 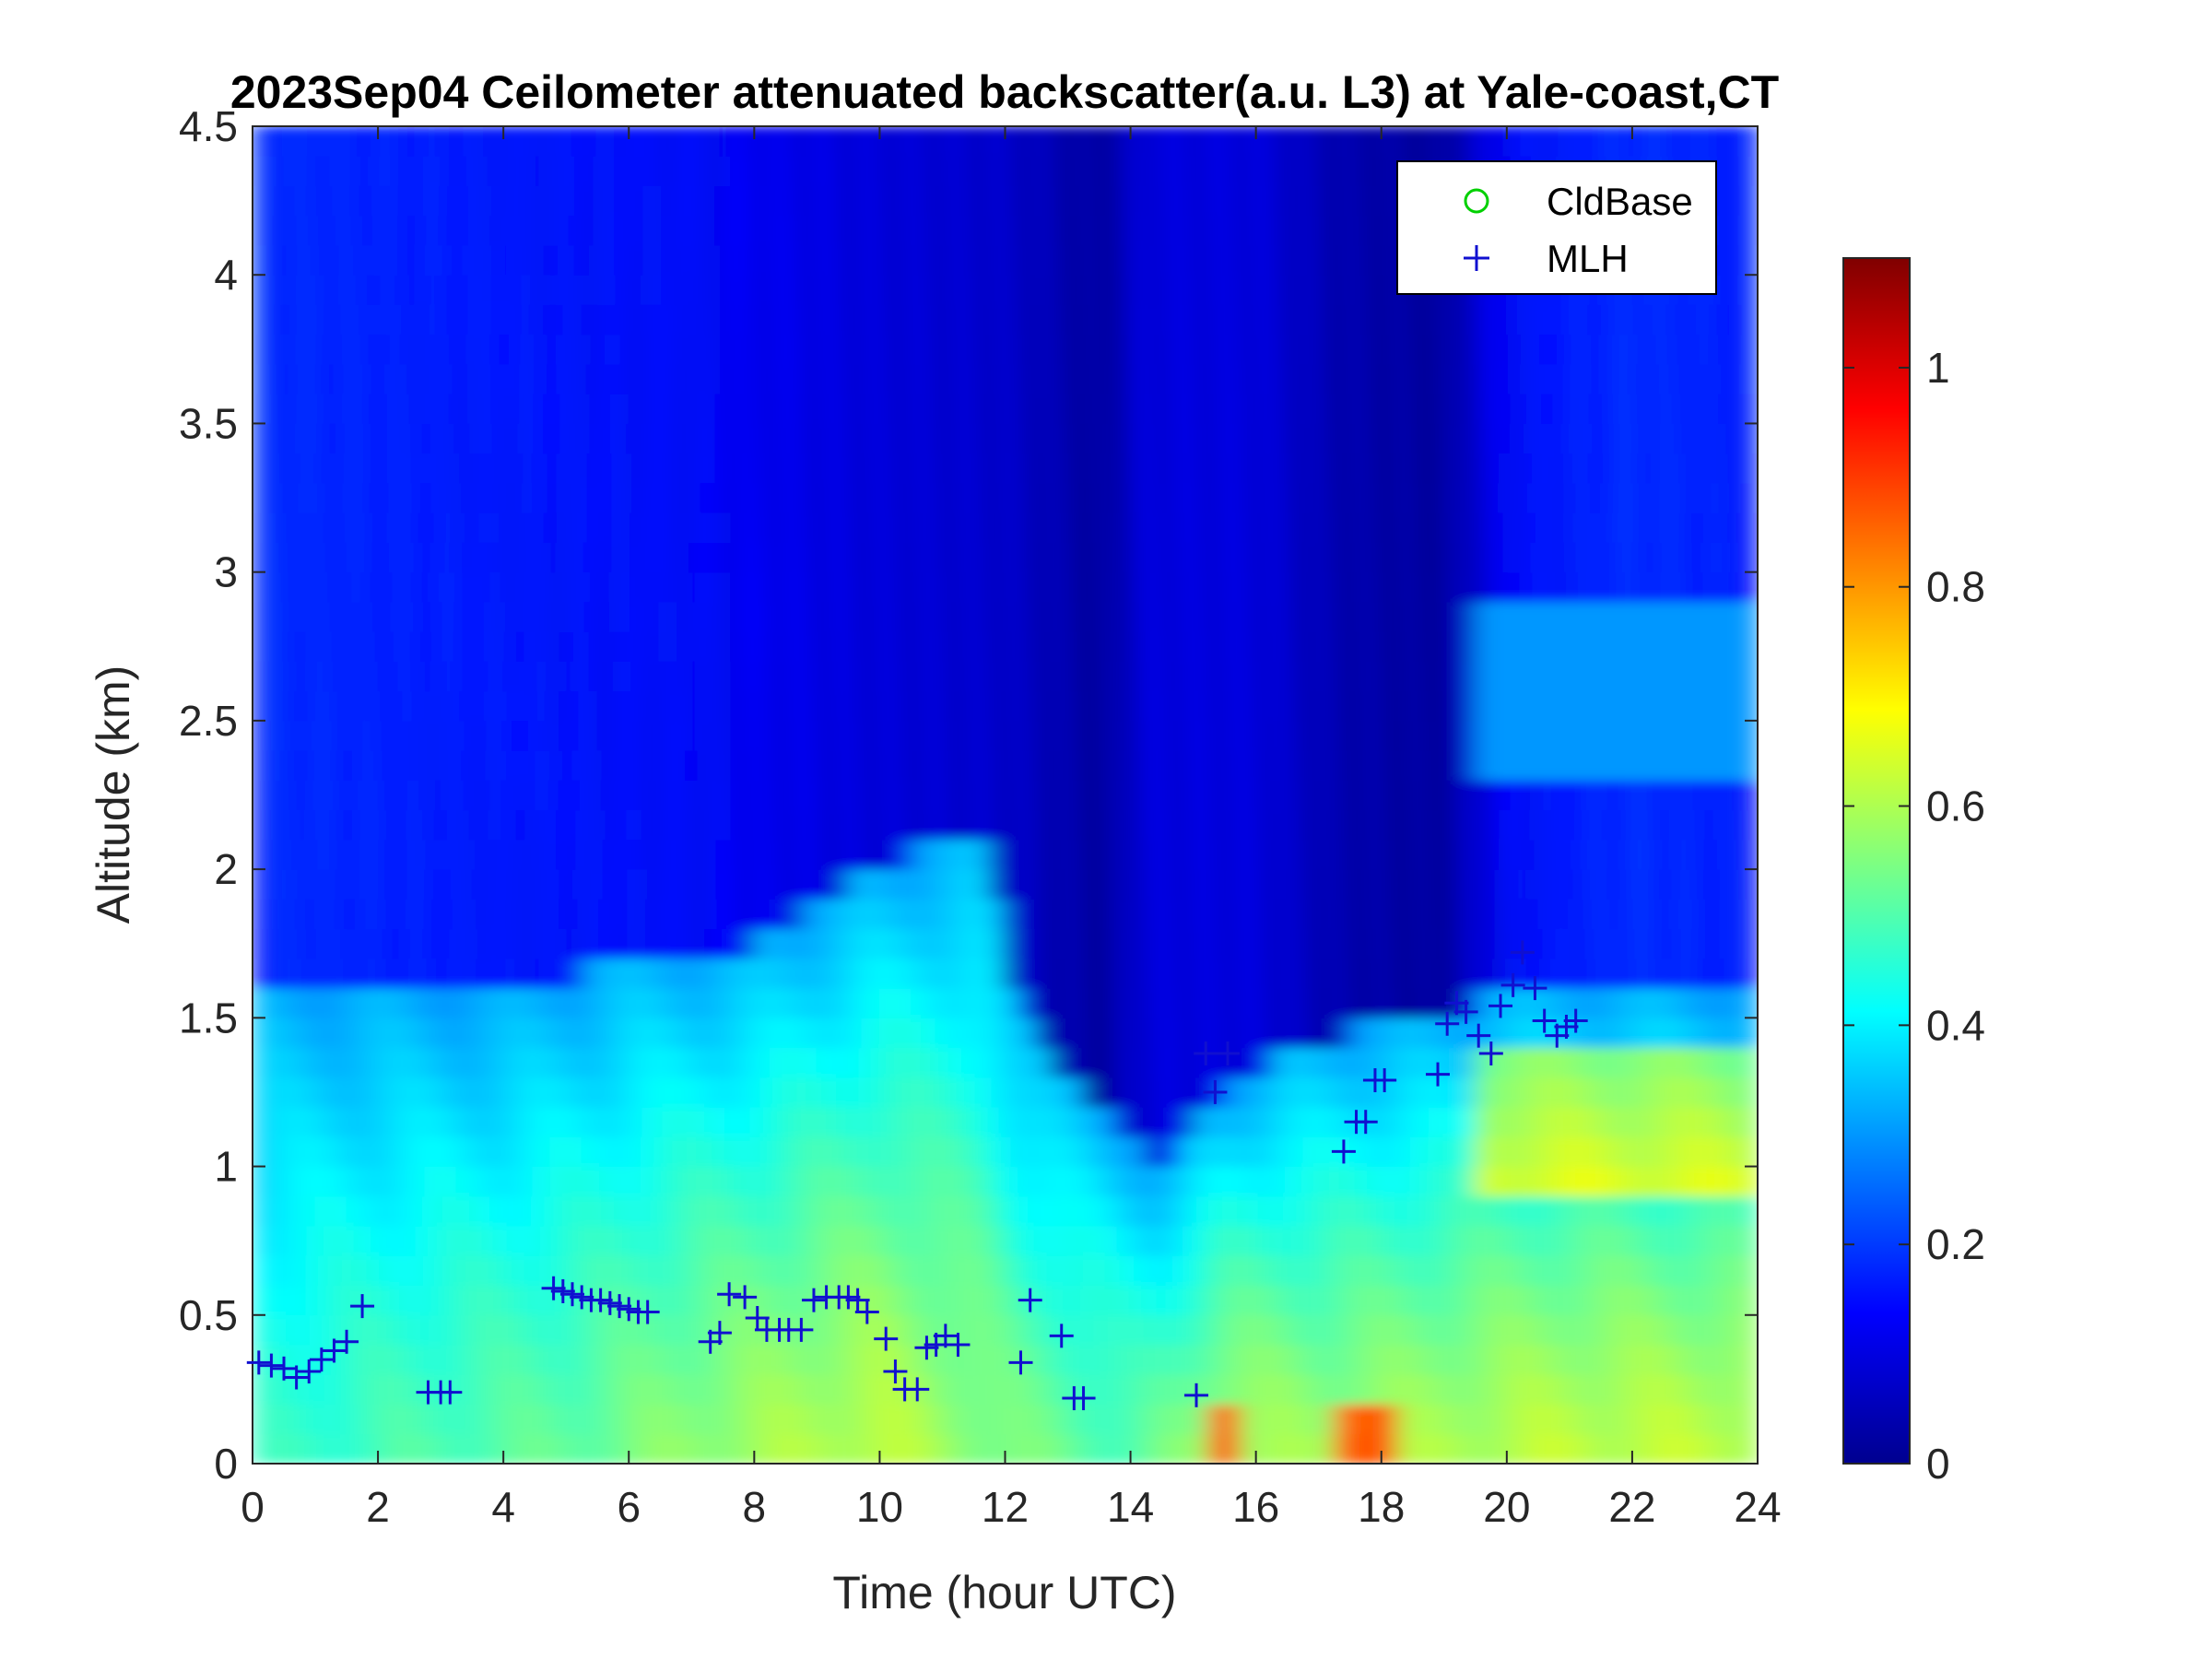 What do you see at coordinates (1465, 1011) in the screenshot?
I see `mlh-point` at bounding box center [1465, 1011].